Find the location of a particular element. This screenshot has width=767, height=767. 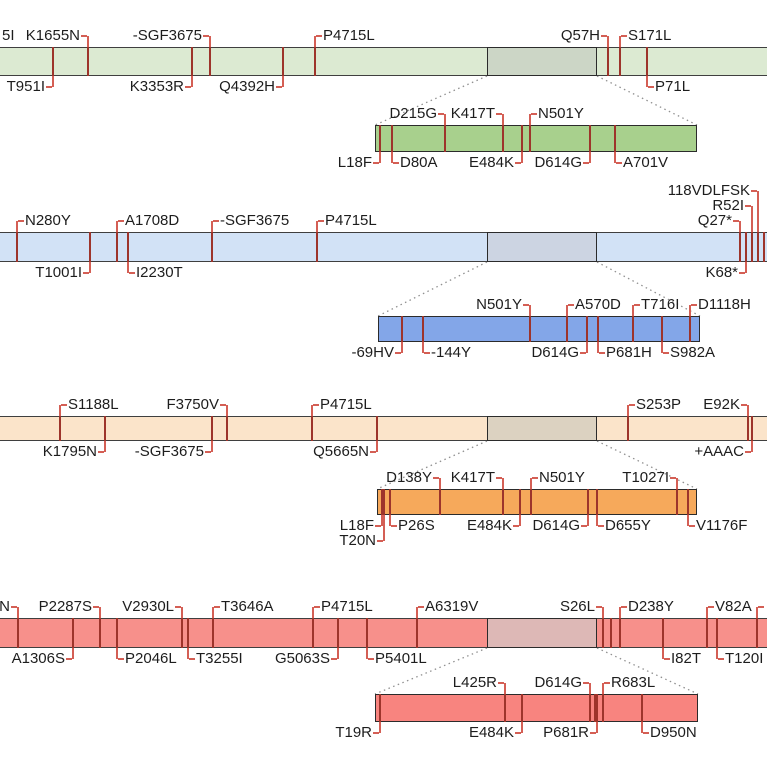

mutation-label: E92K is located at coordinates (721, 404).